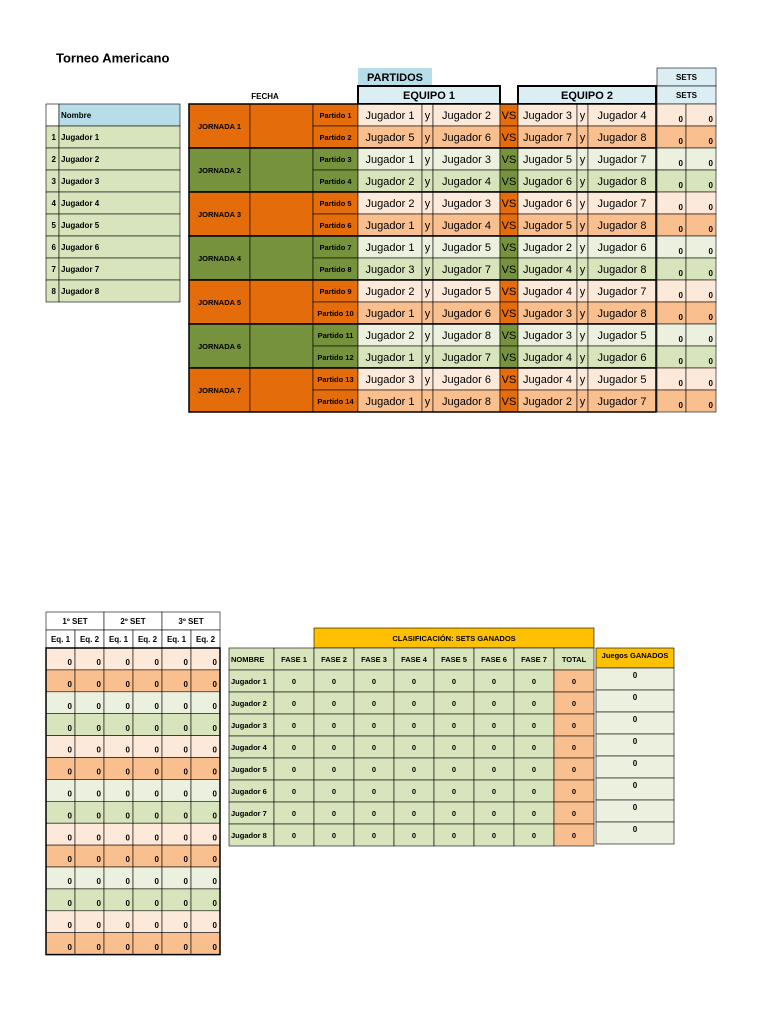 This screenshot has height=1024, width=768. What do you see at coordinates (54, 225) in the screenshot?
I see `player-number: 5` at bounding box center [54, 225].